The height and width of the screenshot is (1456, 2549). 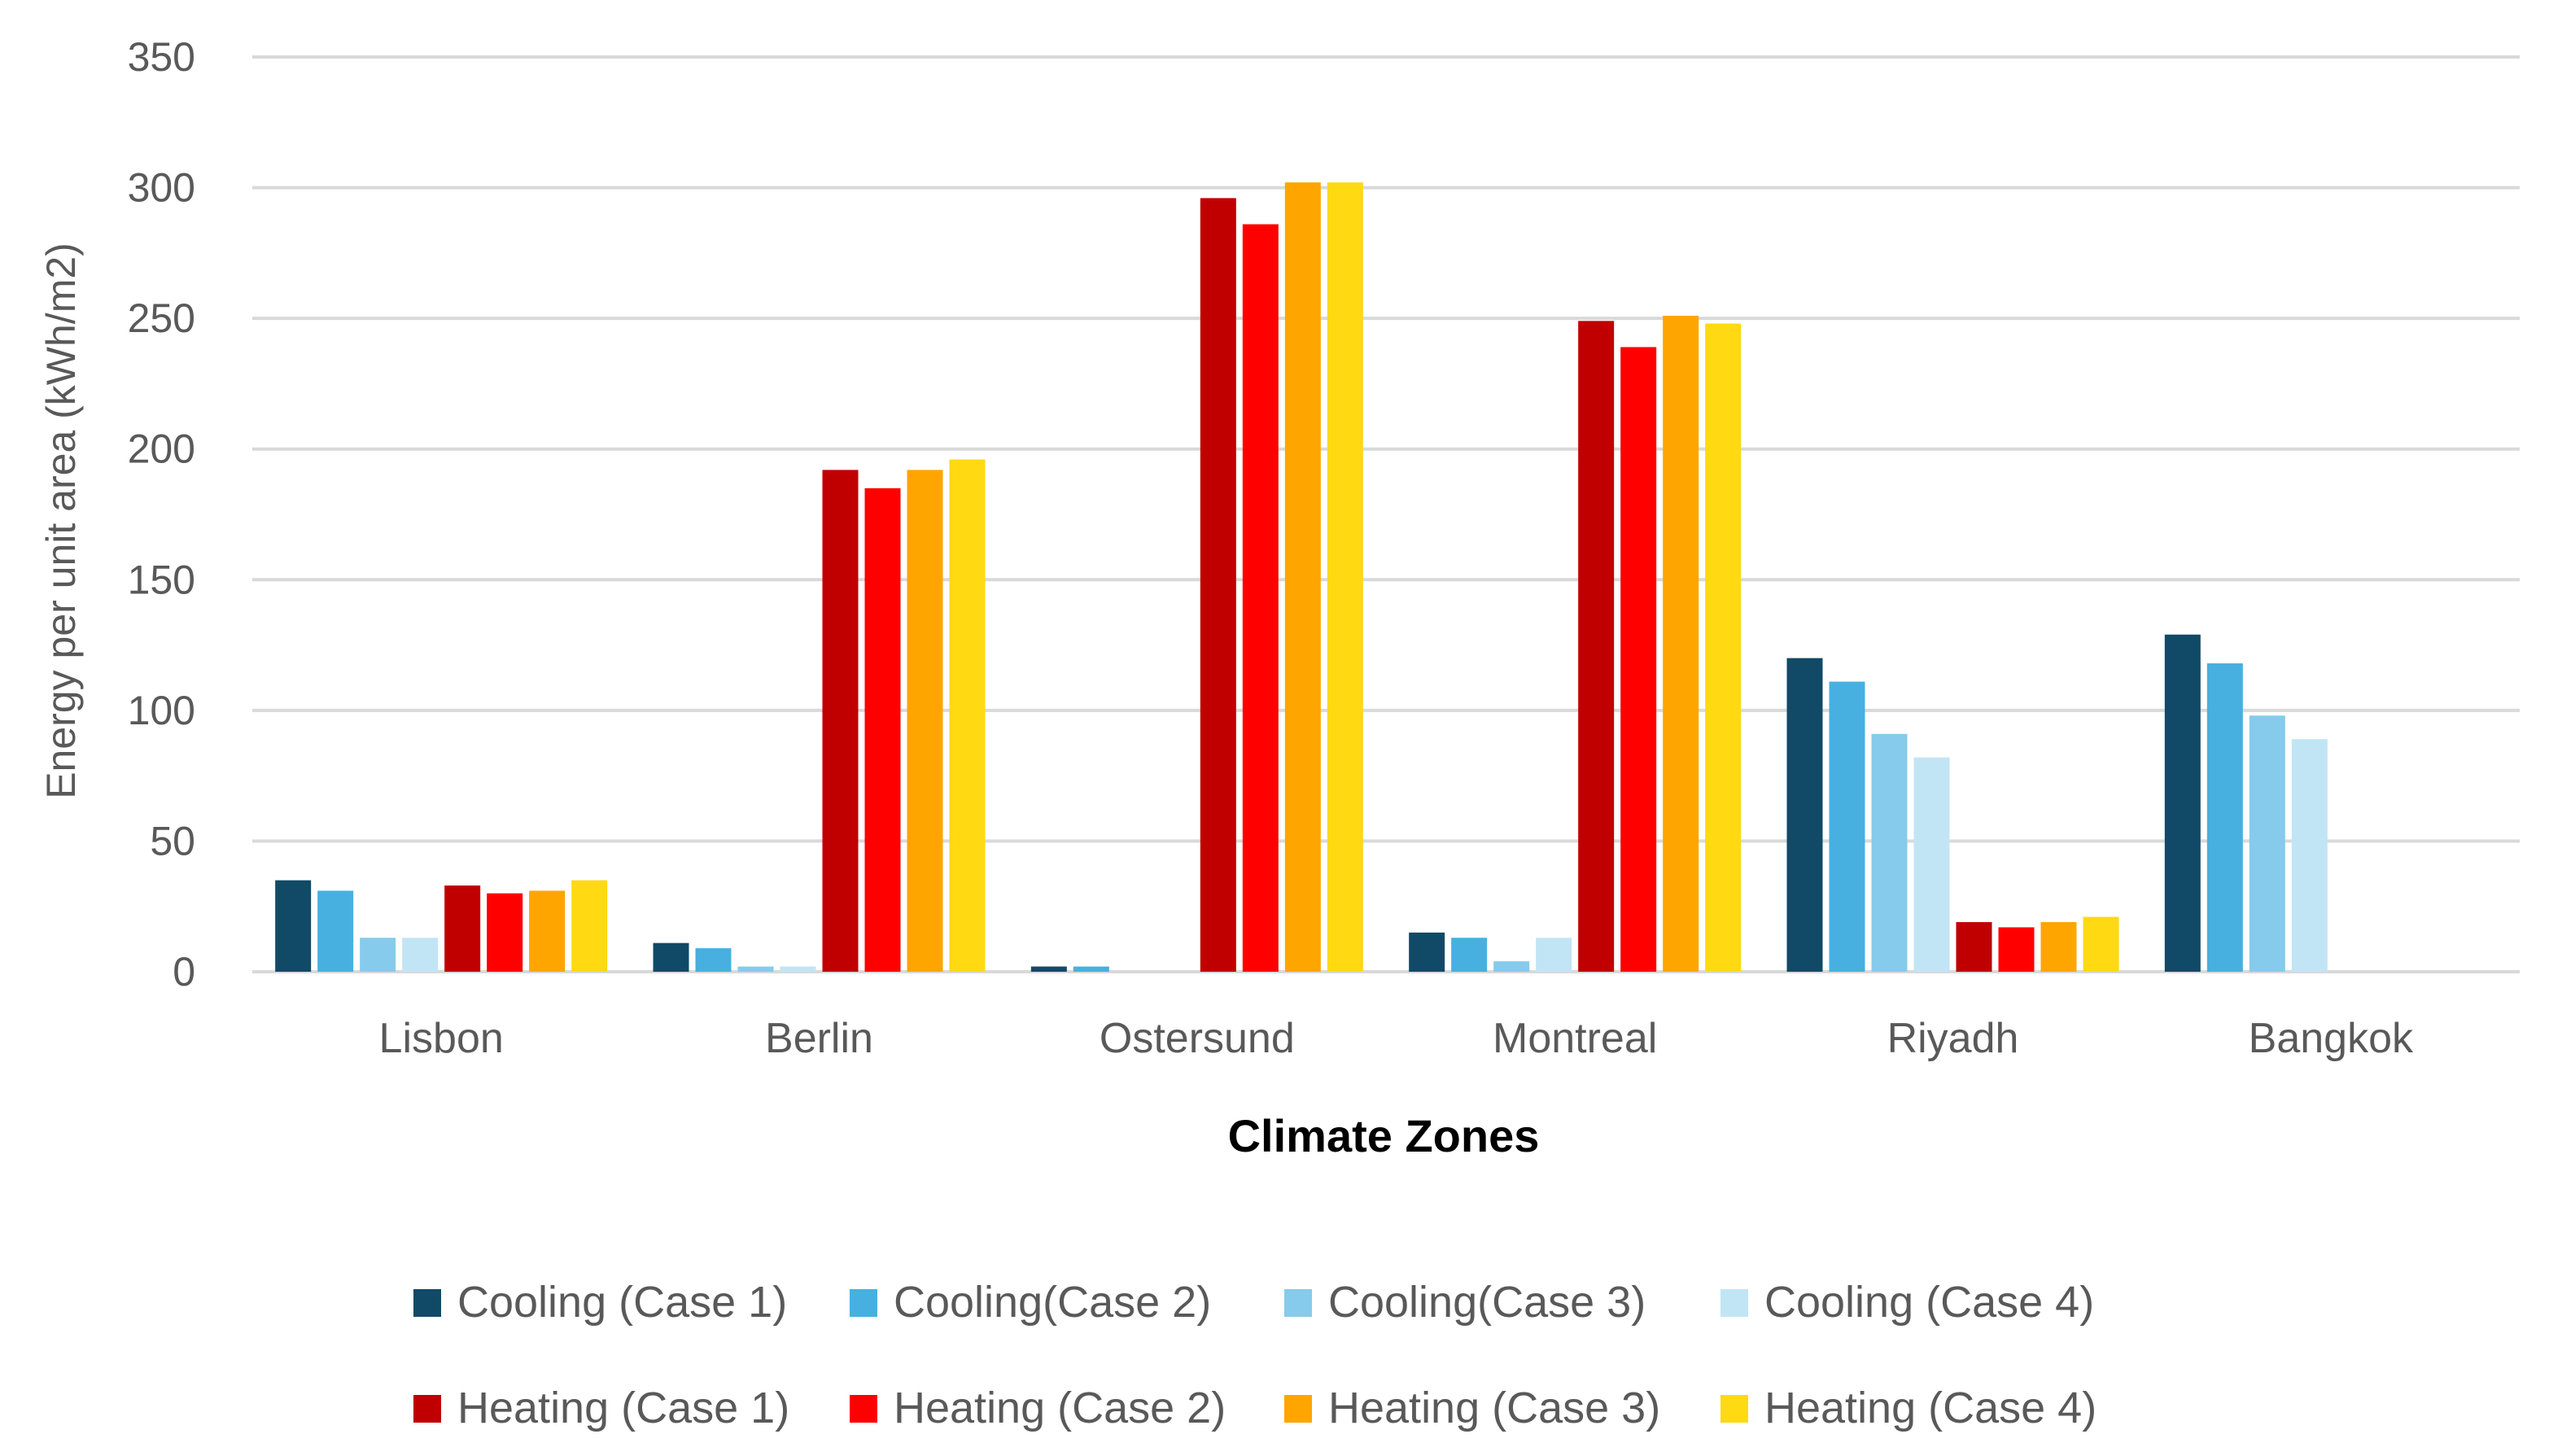 I want to click on legend-label: Cooling (Case 4), so click(x=1929, y=1302).